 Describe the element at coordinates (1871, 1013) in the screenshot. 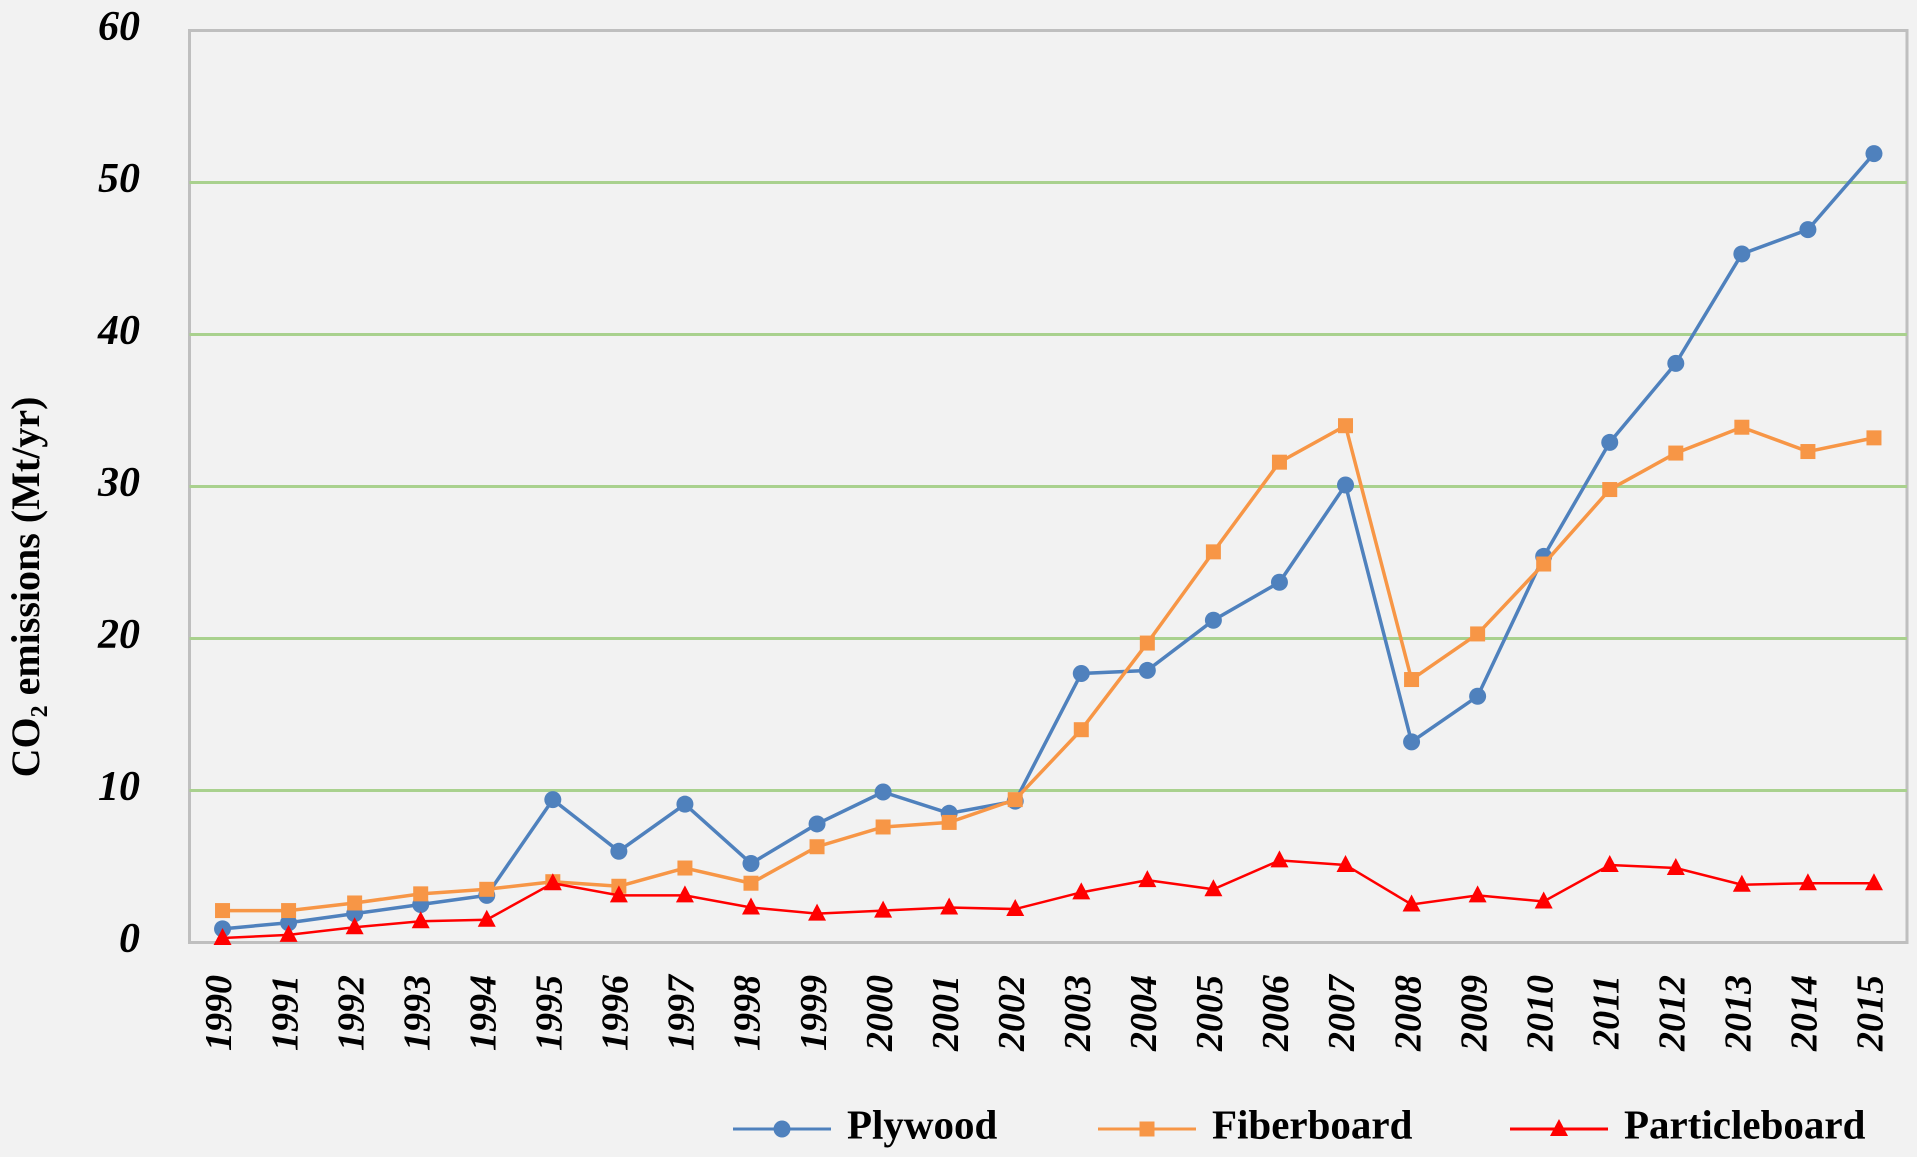

I see `x-tick-label: 2015` at that location.